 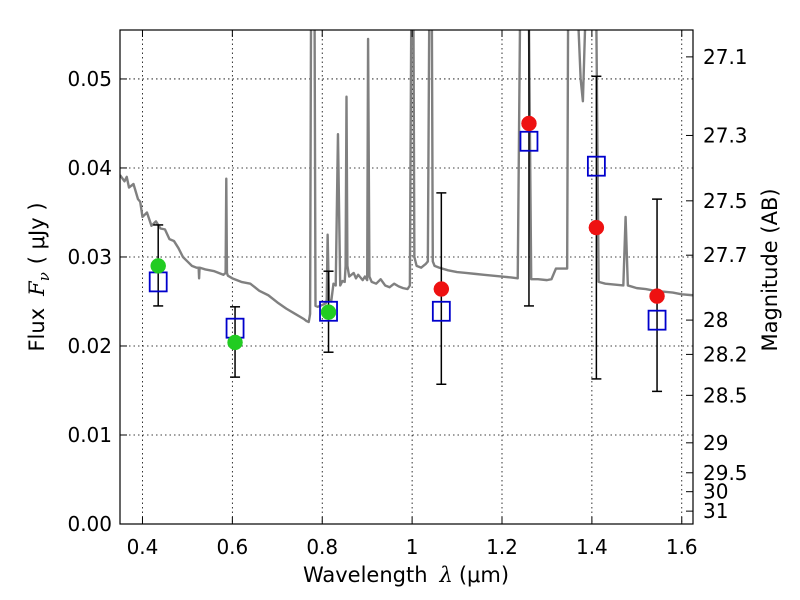 What do you see at coordinates (725, 255) in the screenshot?
I see `y2-tick-label: 27.7` at bounding box center [725, 255].